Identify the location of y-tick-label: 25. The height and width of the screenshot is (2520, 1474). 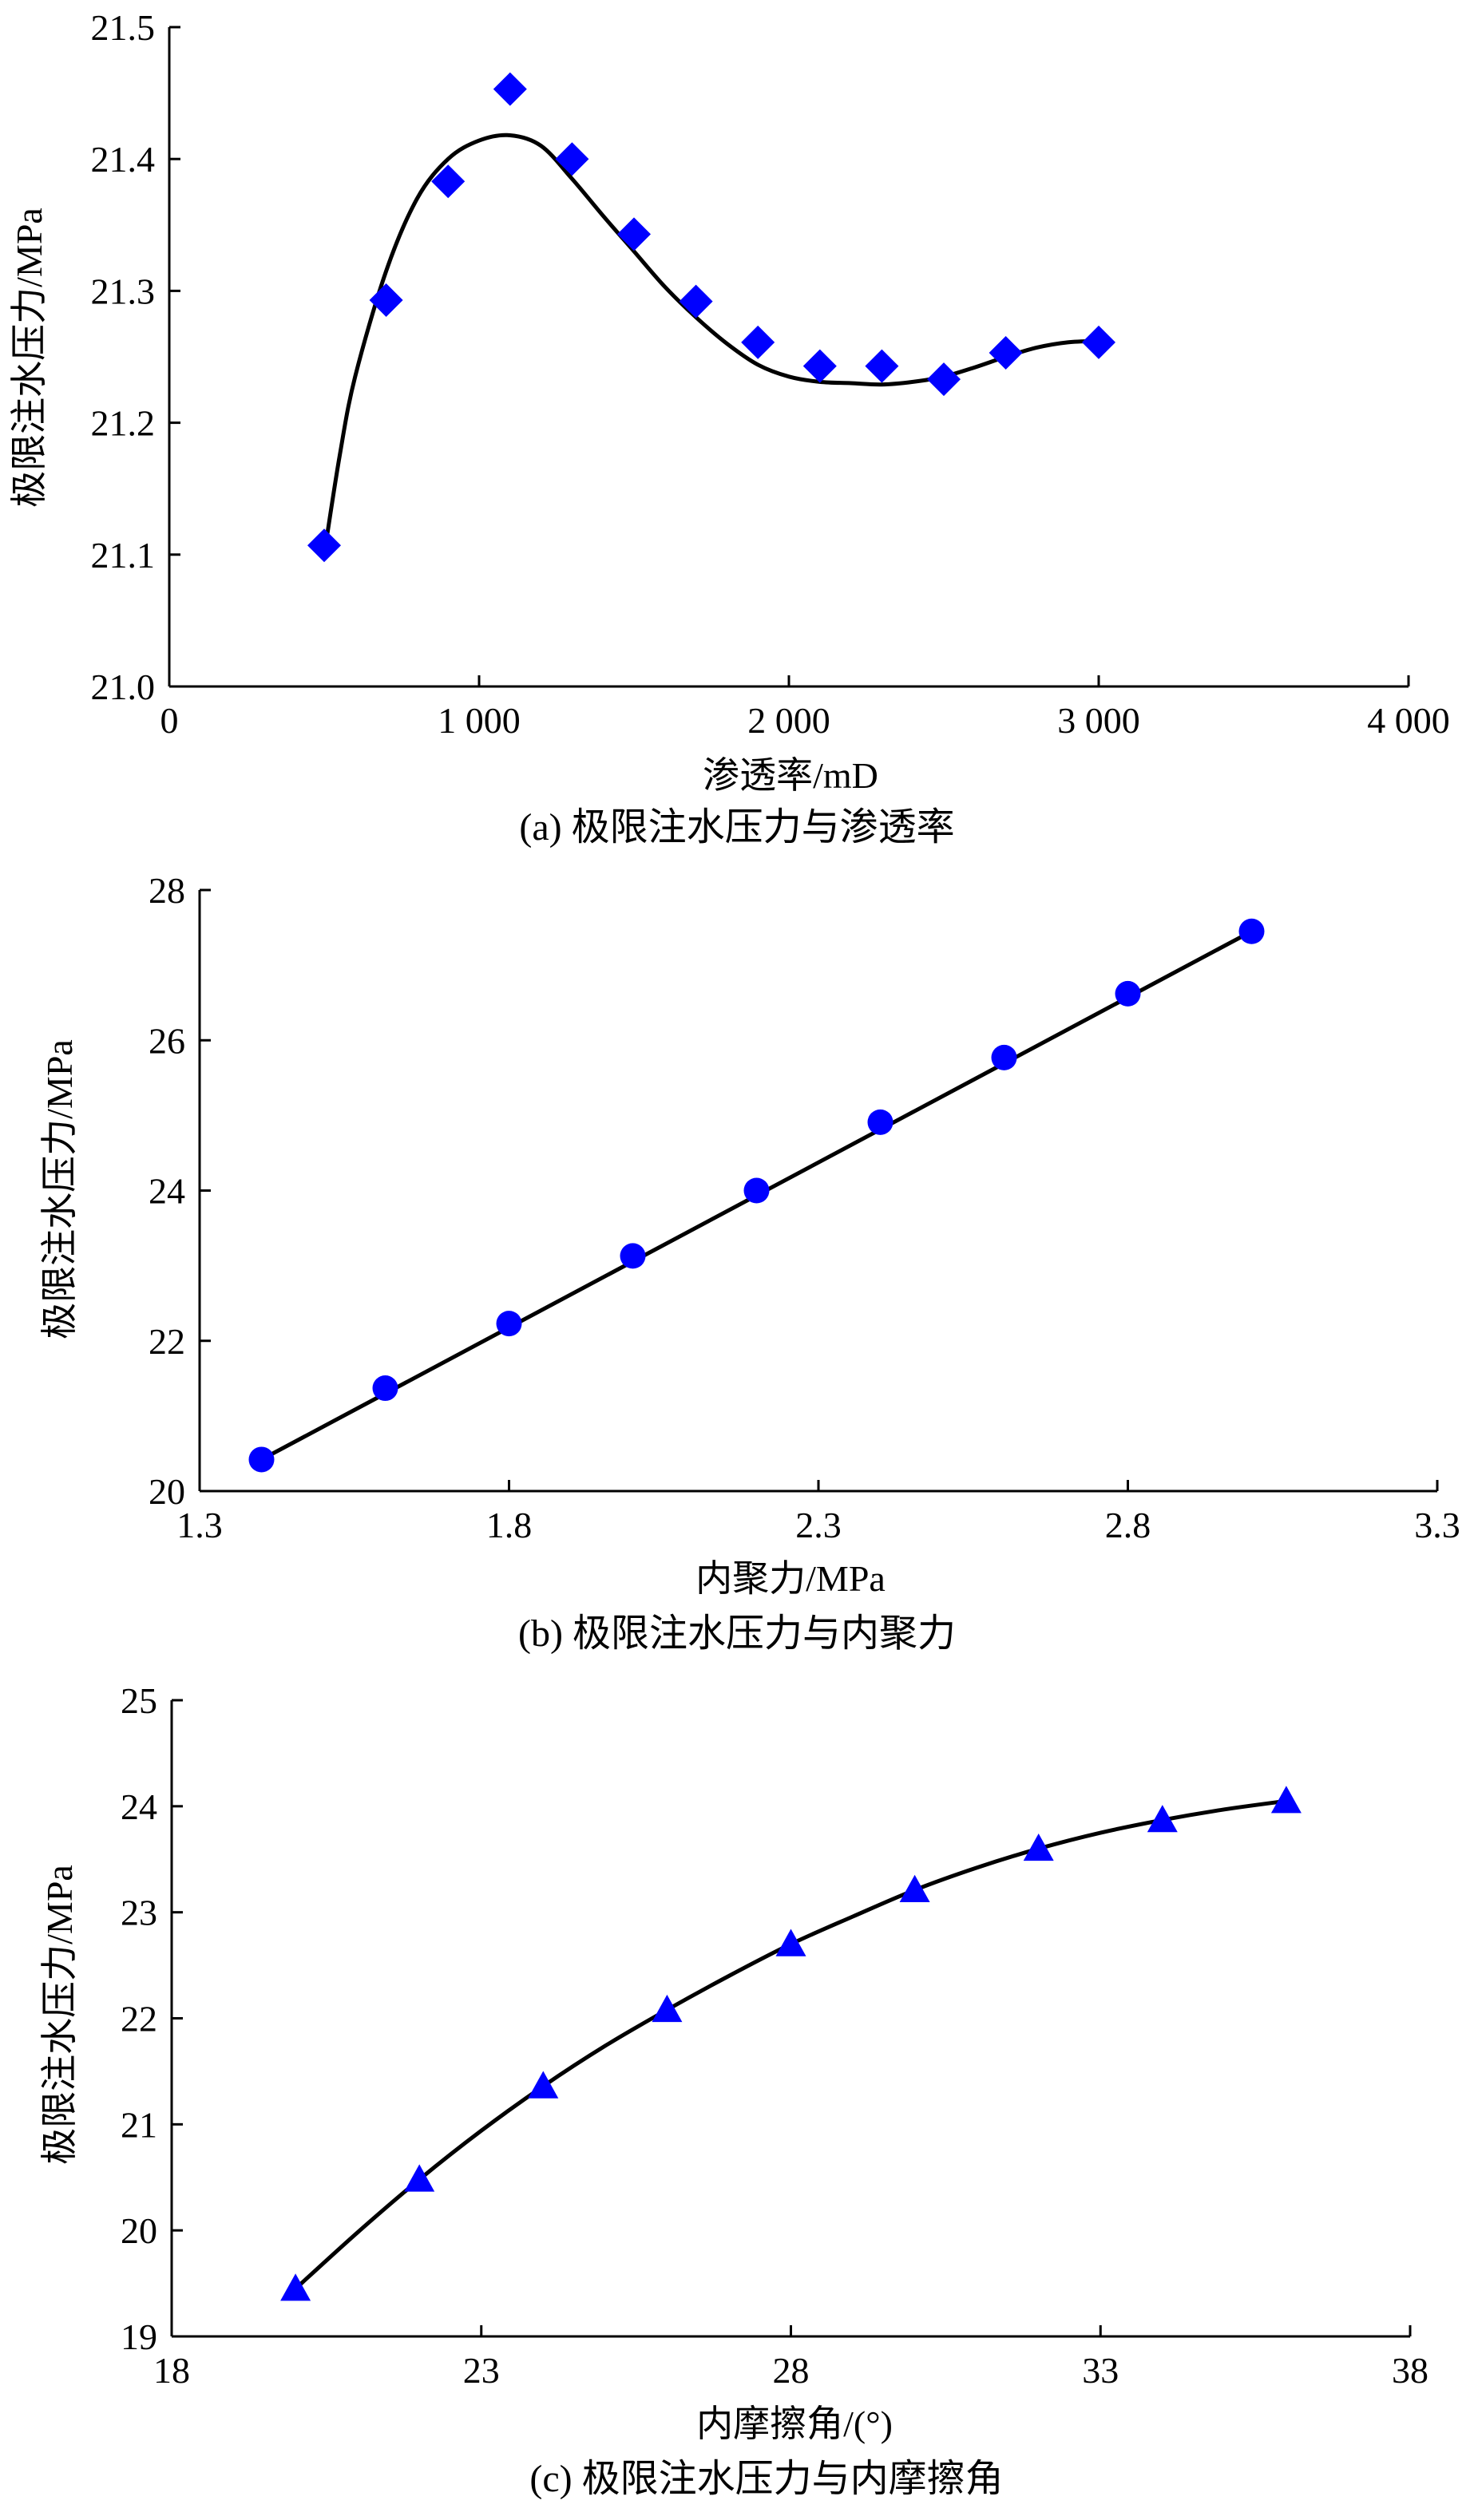
(139, 1700).